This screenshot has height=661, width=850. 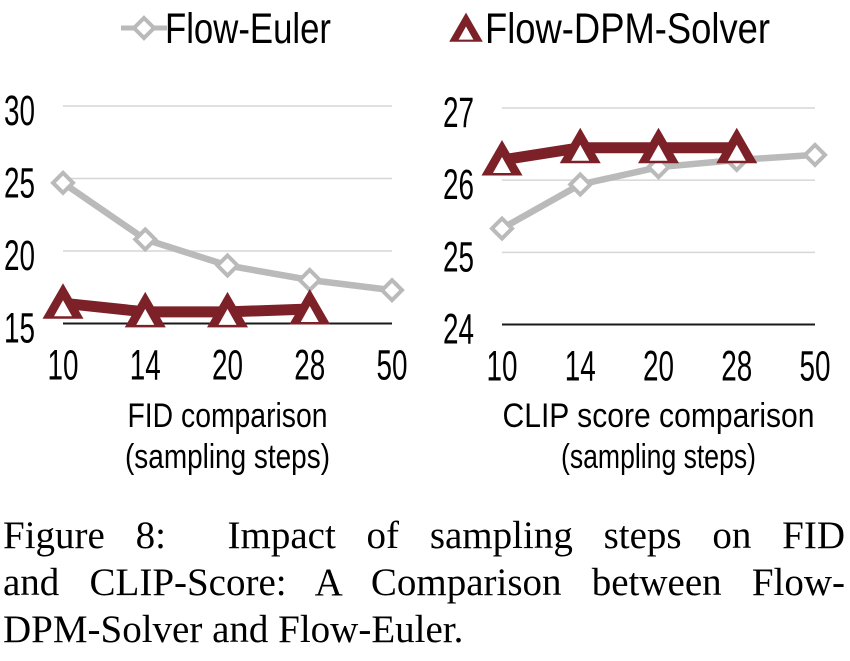 What do you see at coordinates (445, 29) in the screenshot?
I see `legend: Flow-Euler Flow-DPM-Solver` at bounding box center [445, 29].